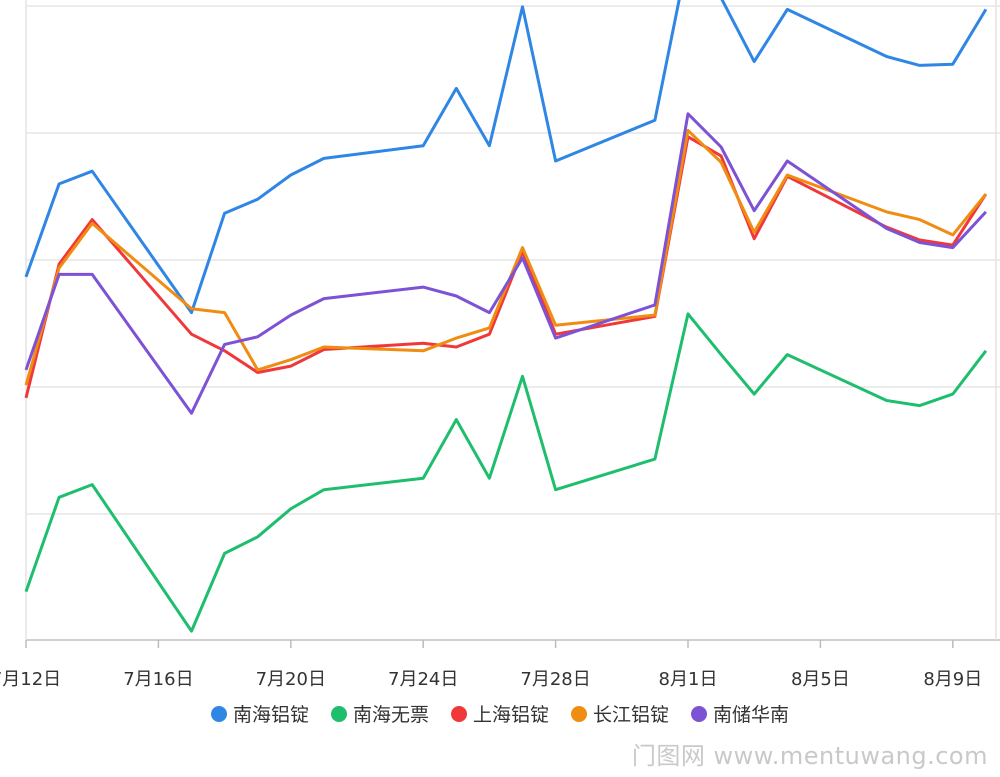  Describe the element at coordinates (820, 679) in the screenshot. I see `x-tick-label: 8月5日` at that location.